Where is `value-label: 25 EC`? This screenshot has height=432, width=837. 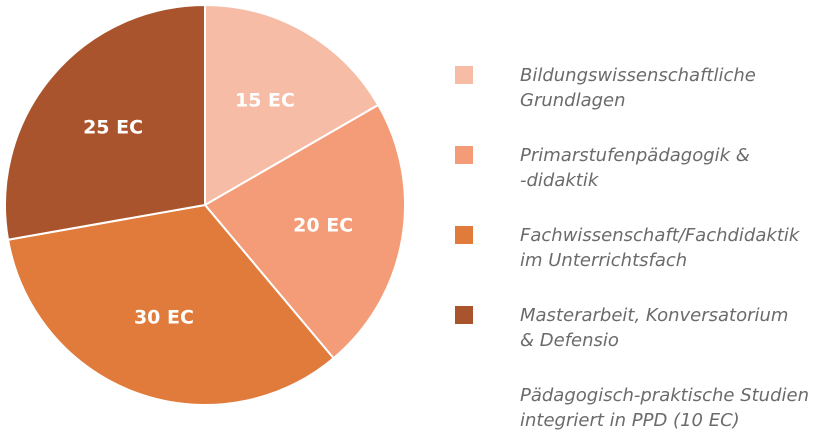 value-label: 25 EC is located at coordinates (113, 127).